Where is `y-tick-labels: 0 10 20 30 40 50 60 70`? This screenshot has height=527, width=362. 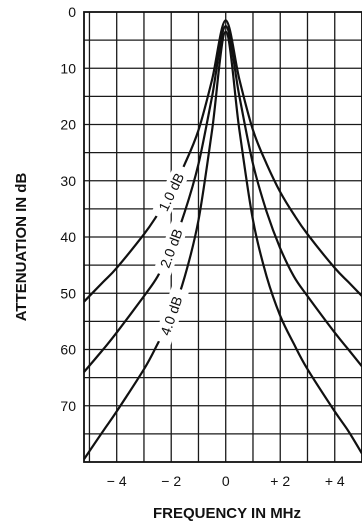
y-tick-labels: 0 10 20 30 40 50 60 70 is located at coordinates (68, 209).